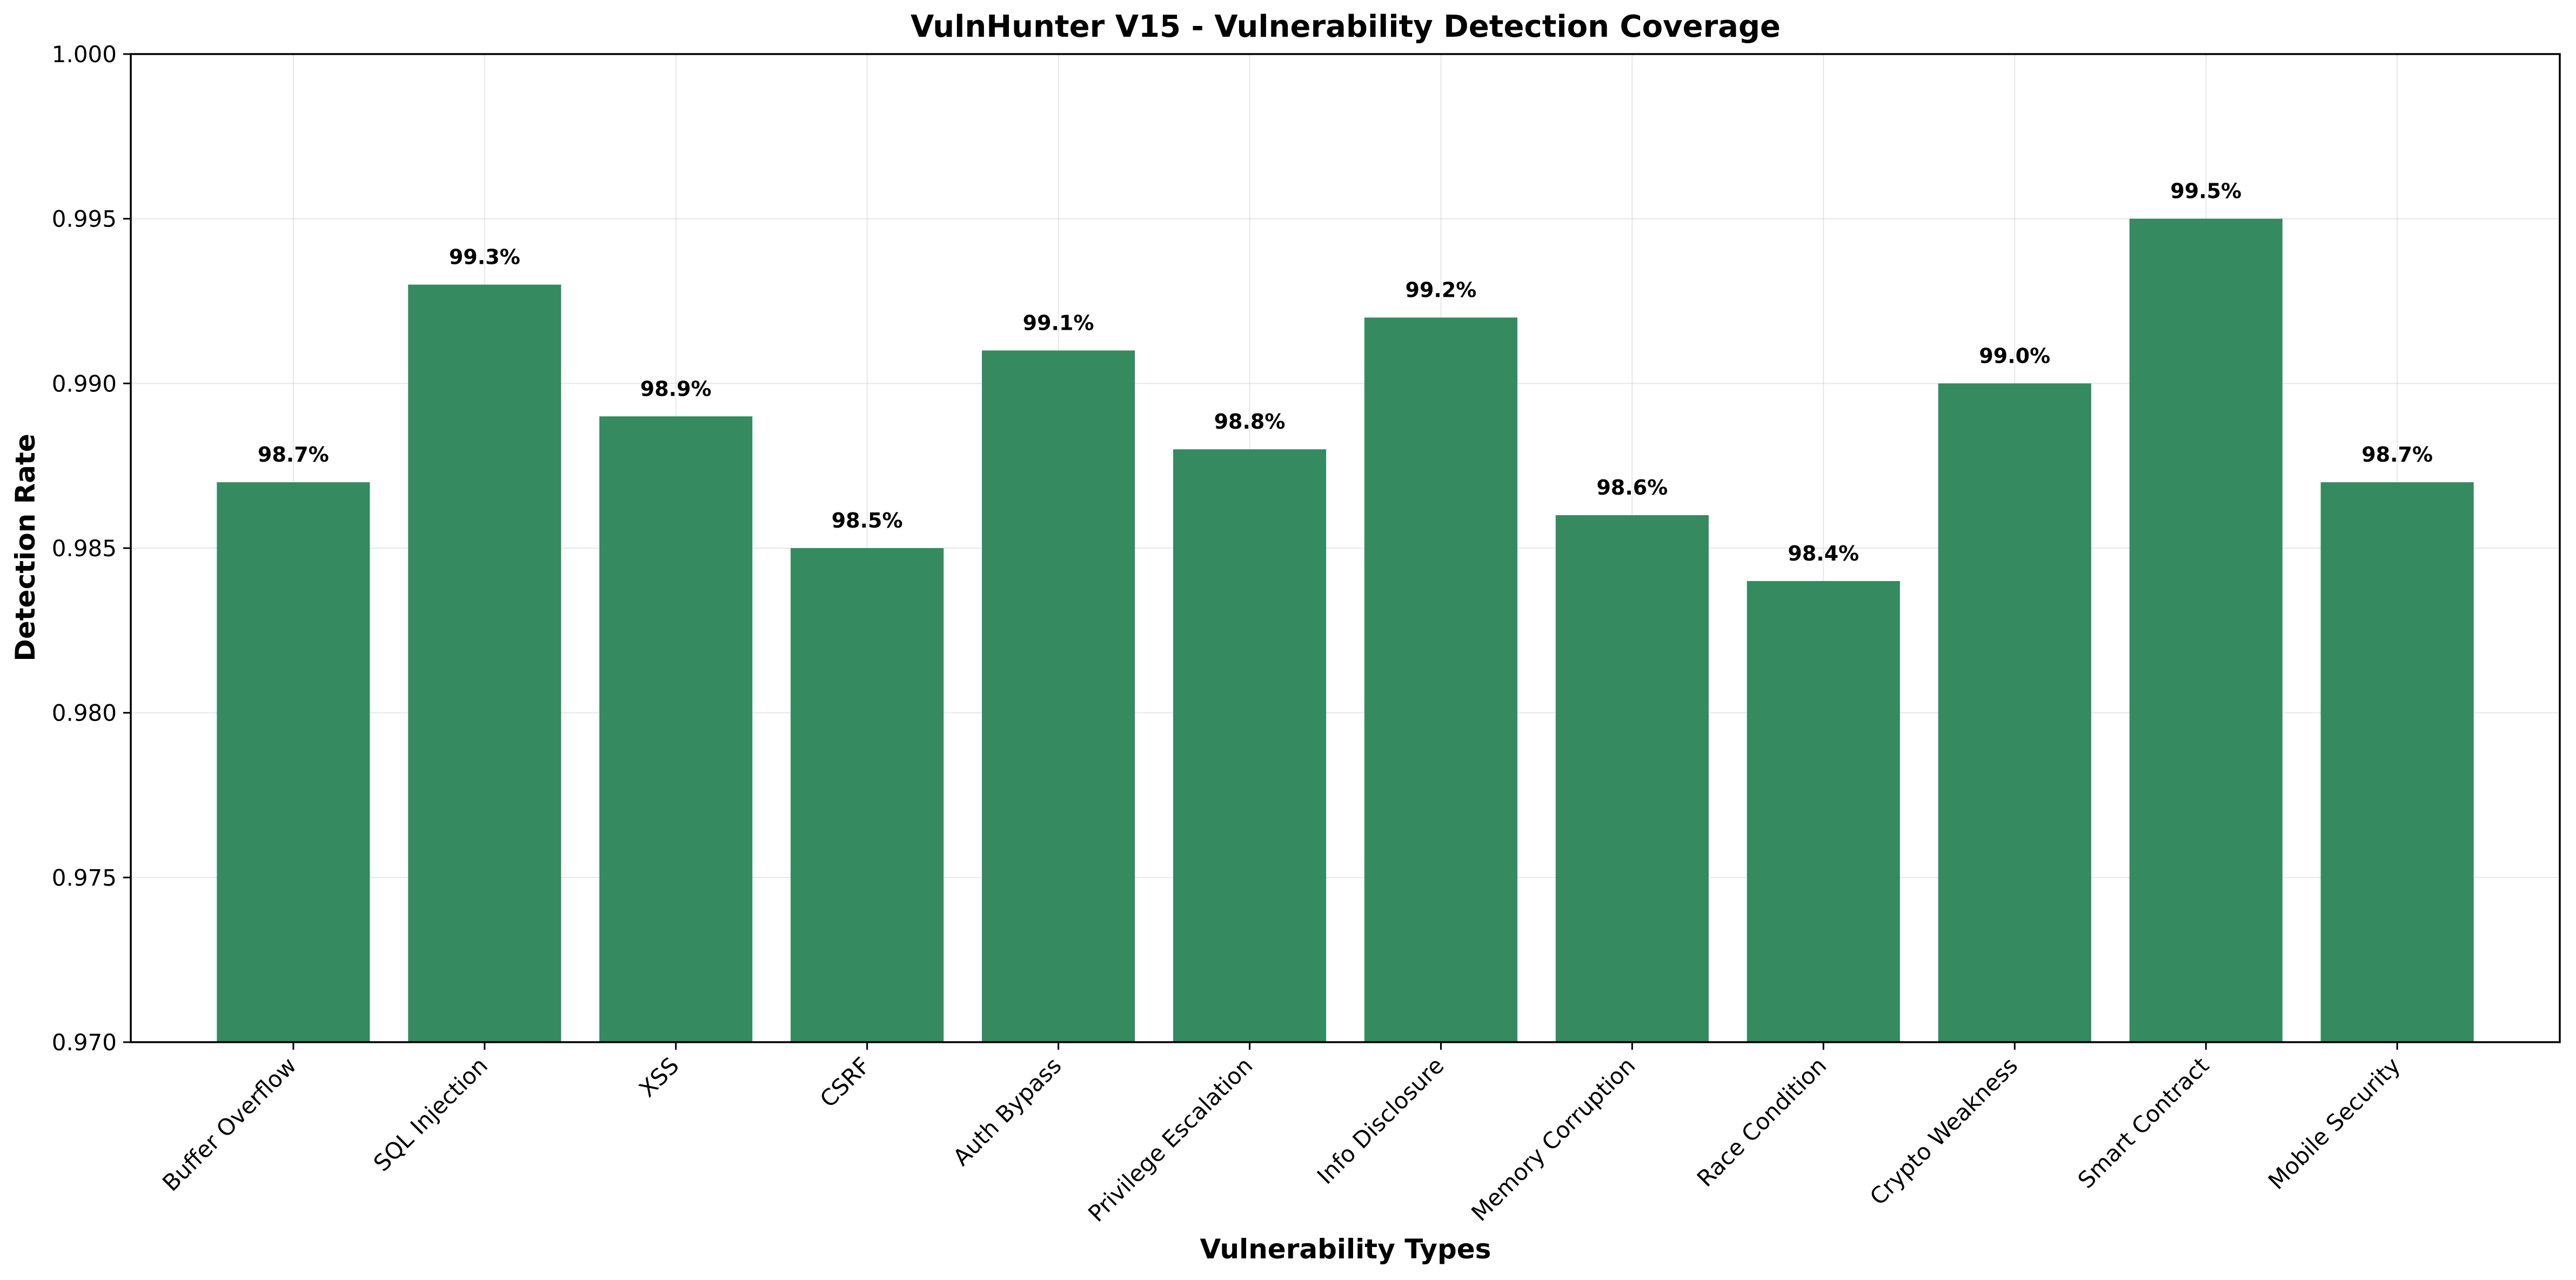  I want to click on x-tick-label: Smart Contract, so click(2143, 1123).